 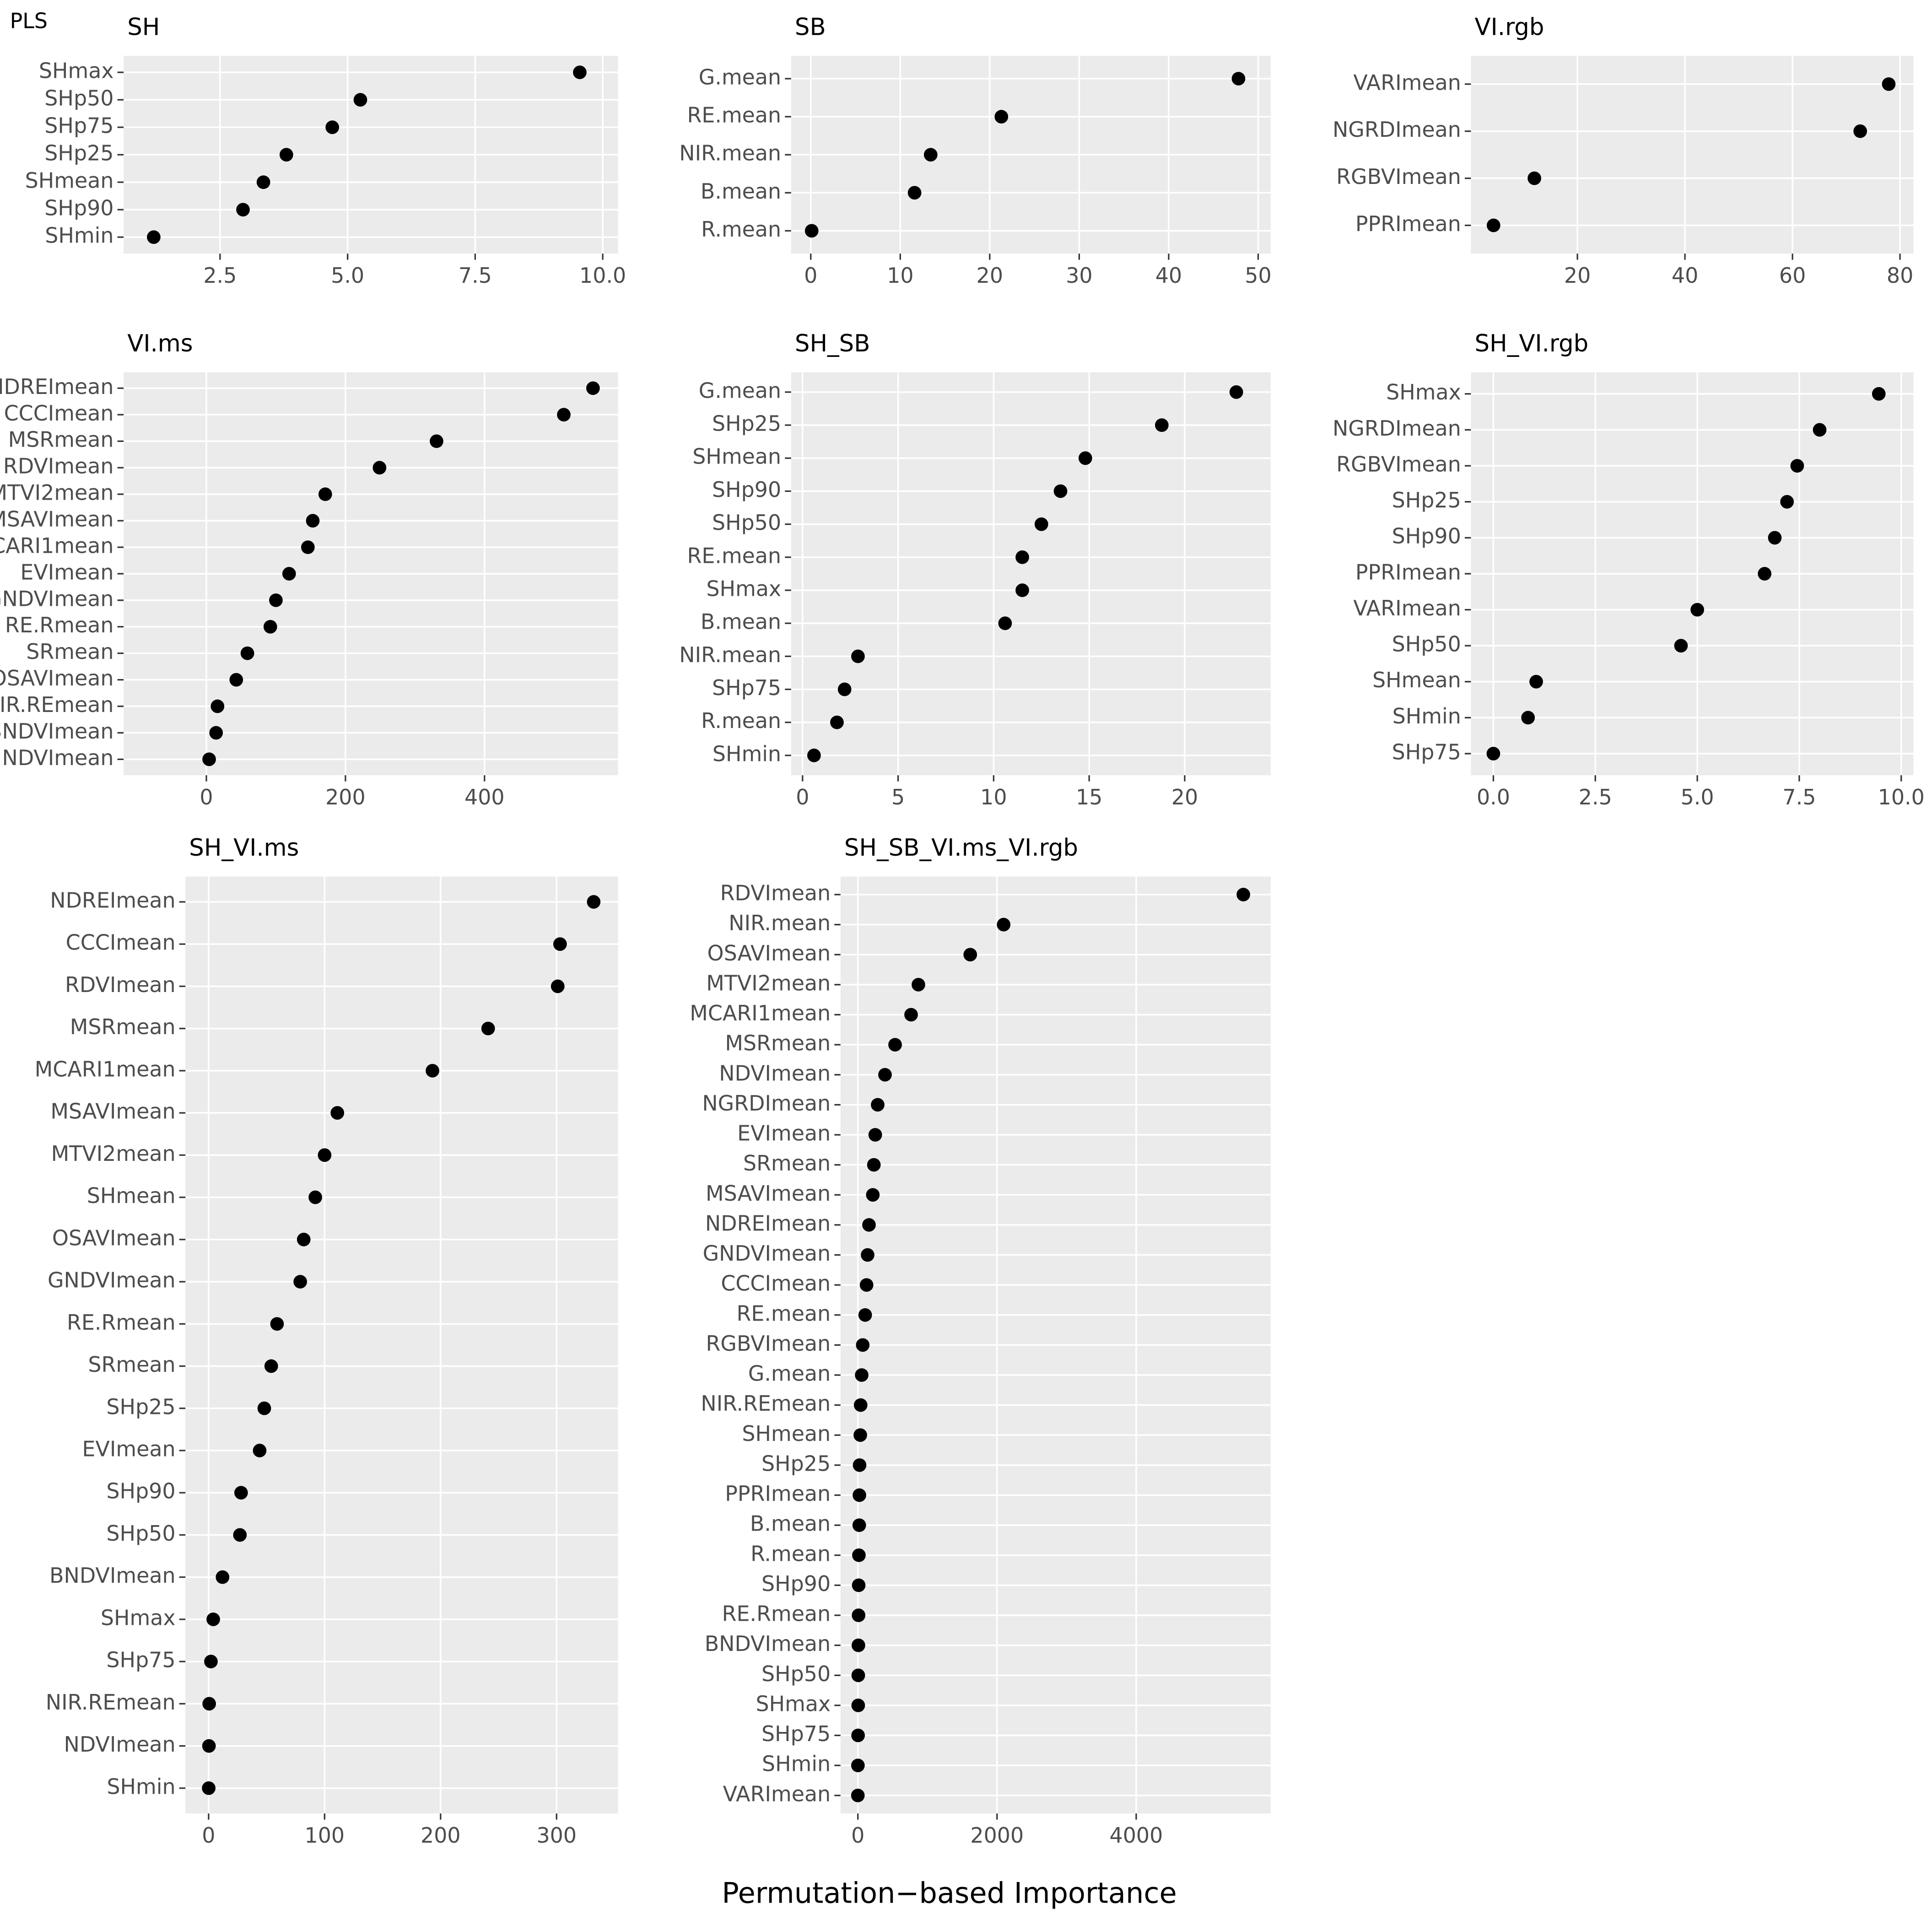 What do you see at coordinates (325, 1836) in the screenshot?
I see `x-tick-label: 100` at bounding box center [325, 1836].